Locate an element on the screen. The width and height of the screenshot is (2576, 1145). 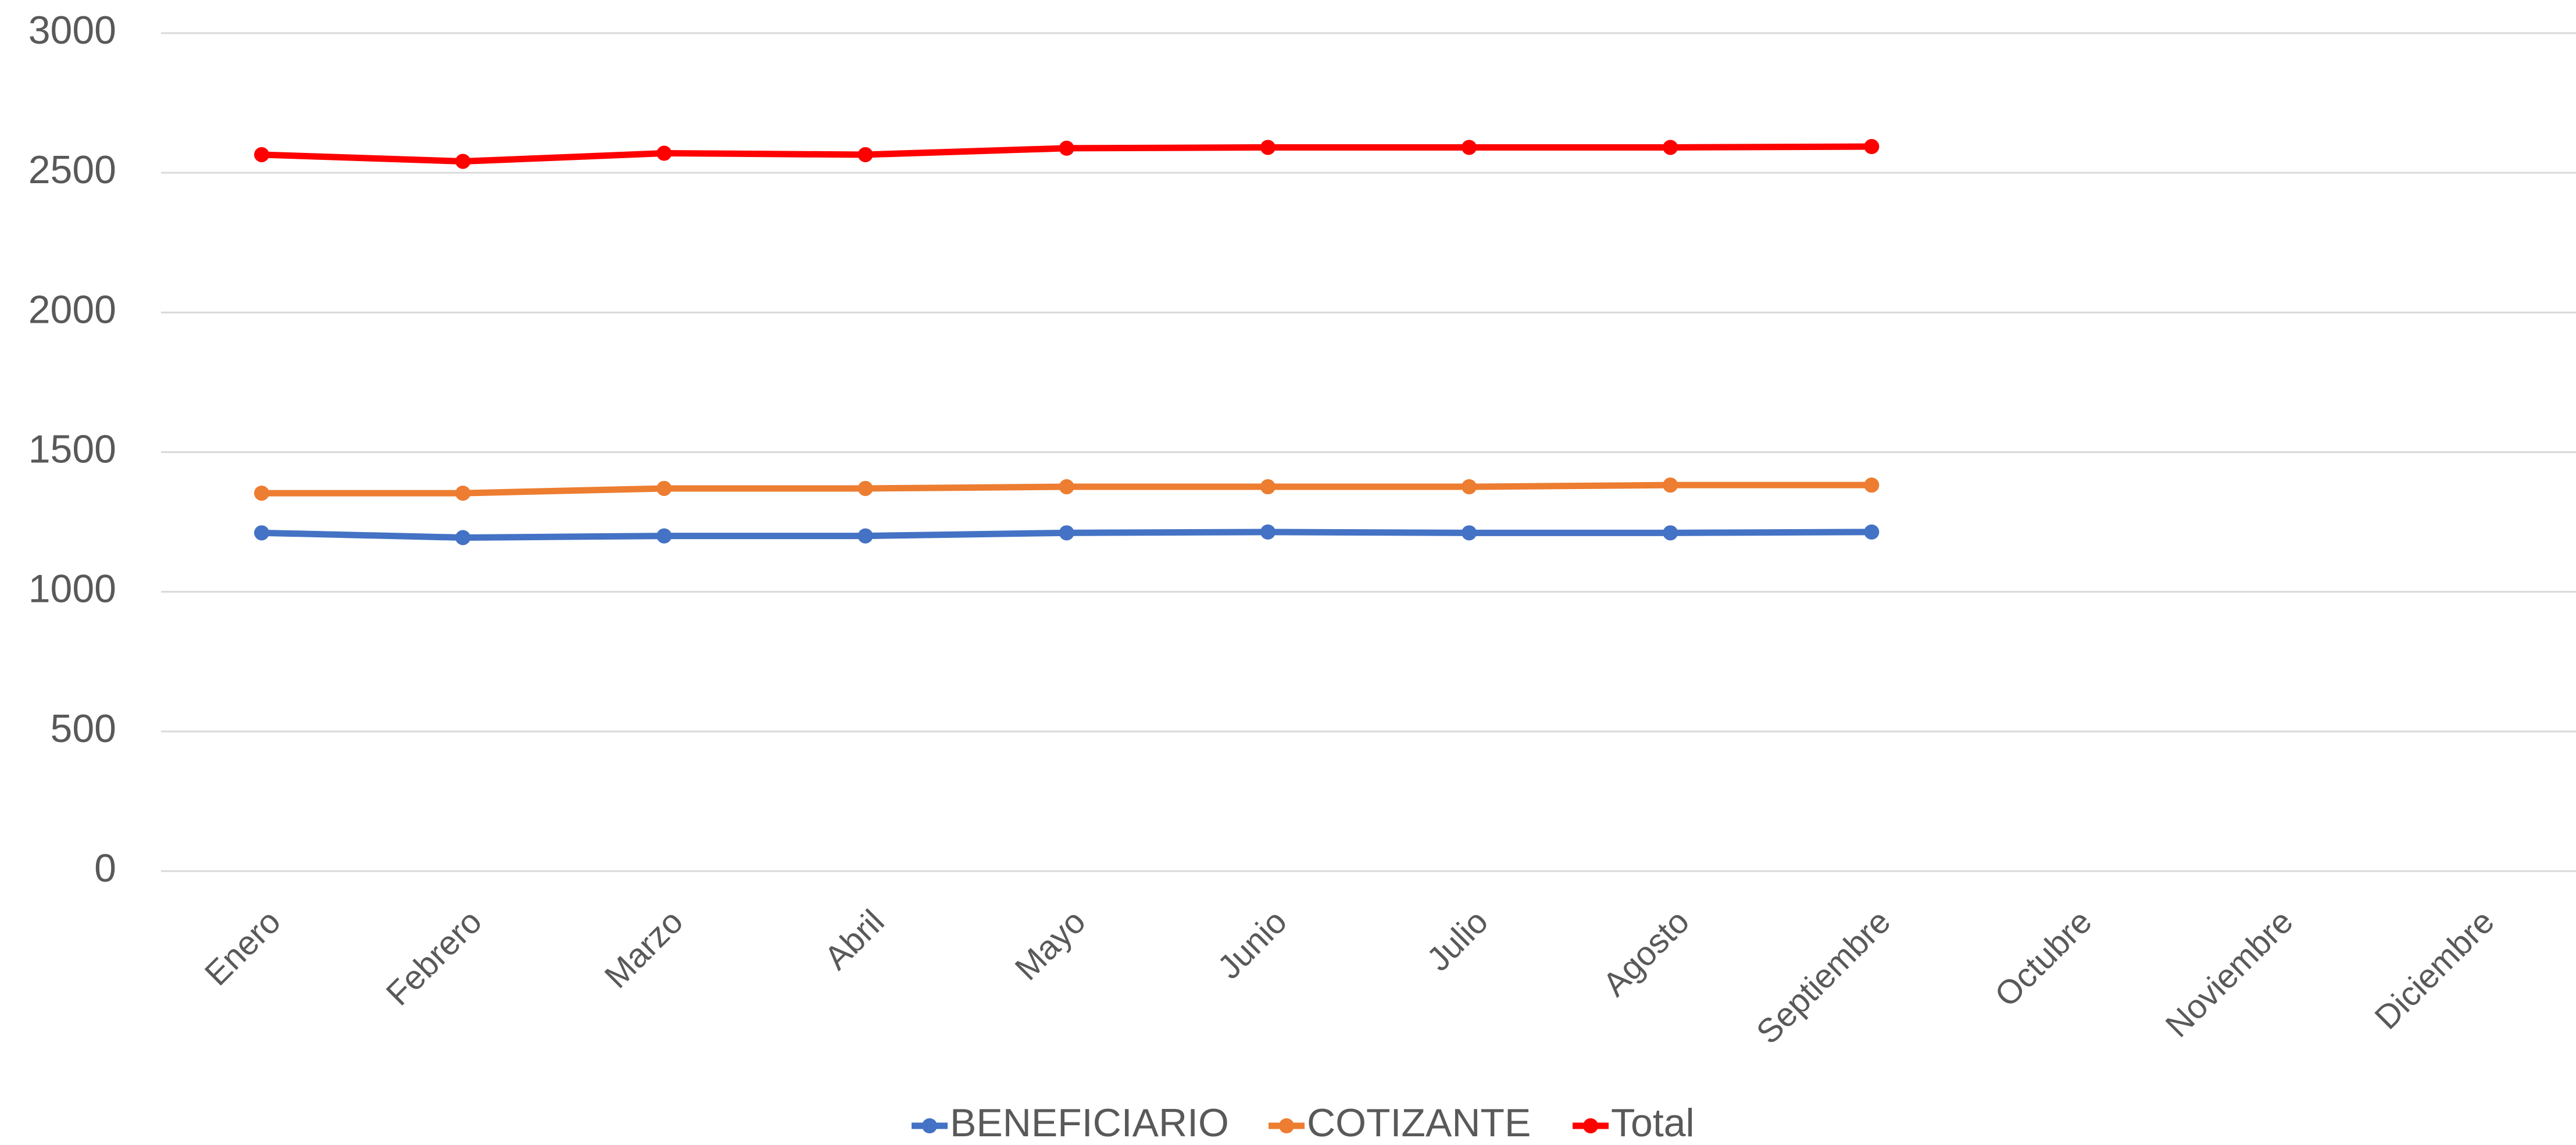
x-tick-label: Octubre is located at coordinates (2043, 958).